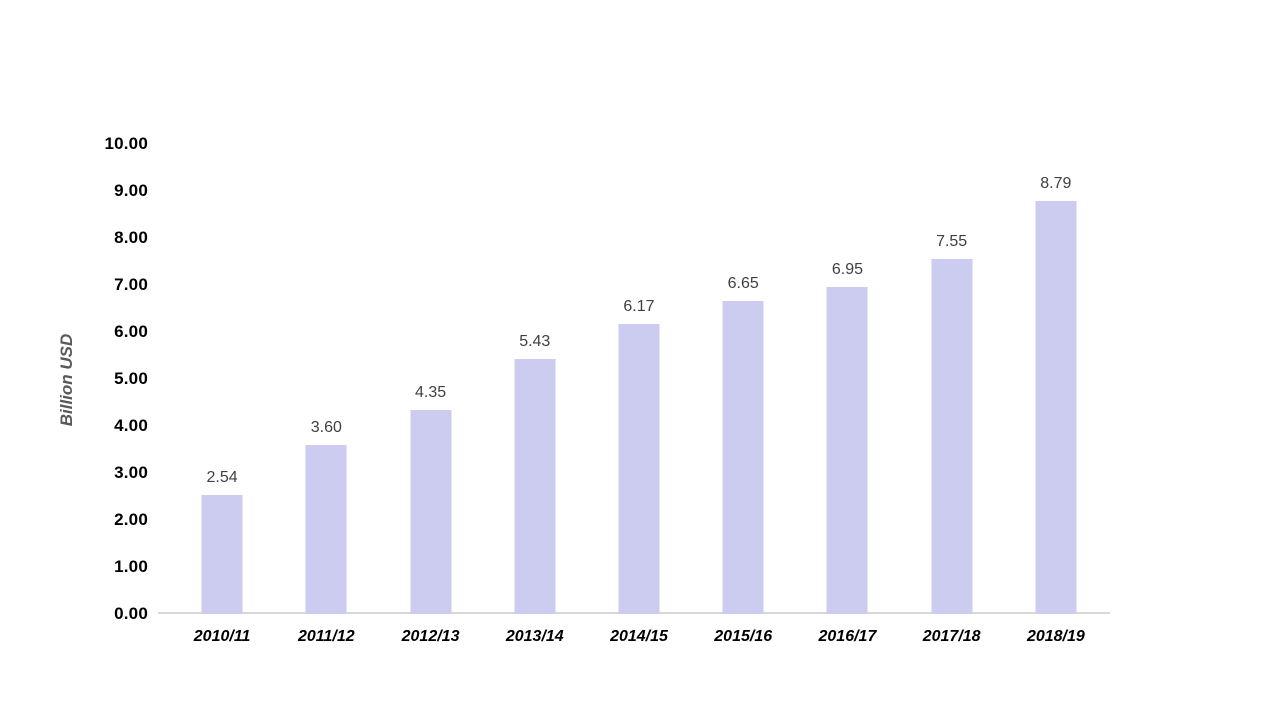  Describe the element at coordinates (131, 331) in the screenshot. I see `y-axis-tick-label: 6.00` at that location.